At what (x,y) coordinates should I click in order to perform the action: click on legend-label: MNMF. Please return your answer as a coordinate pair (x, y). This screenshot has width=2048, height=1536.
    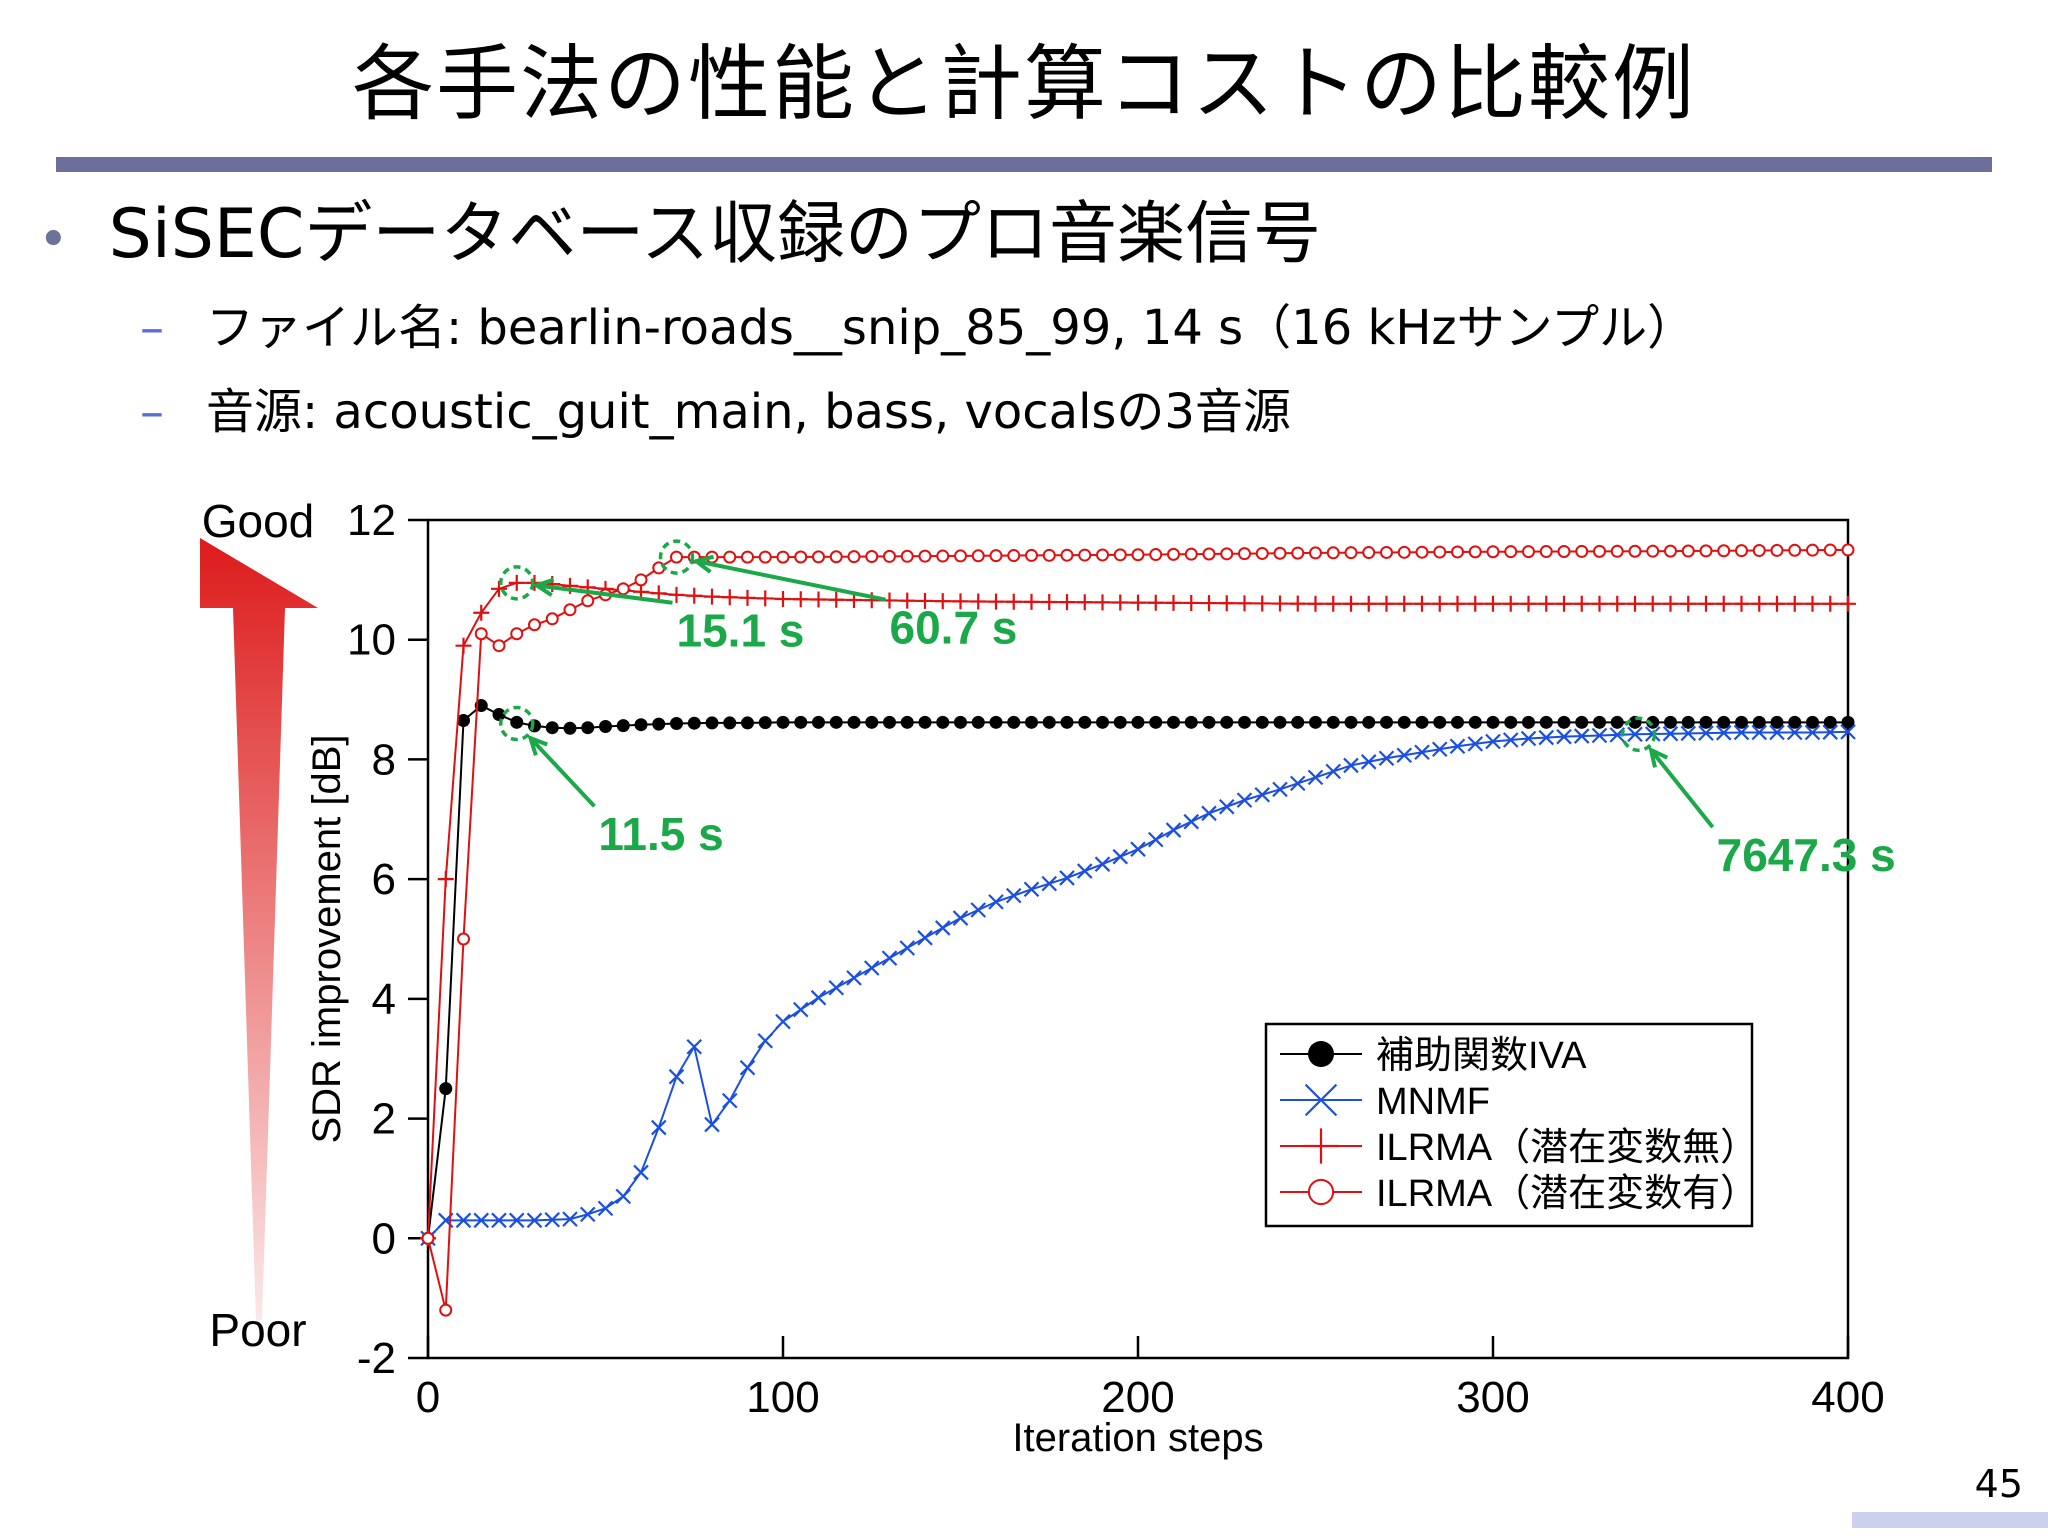
    Looking at the image, I should click on (1433, 1102).